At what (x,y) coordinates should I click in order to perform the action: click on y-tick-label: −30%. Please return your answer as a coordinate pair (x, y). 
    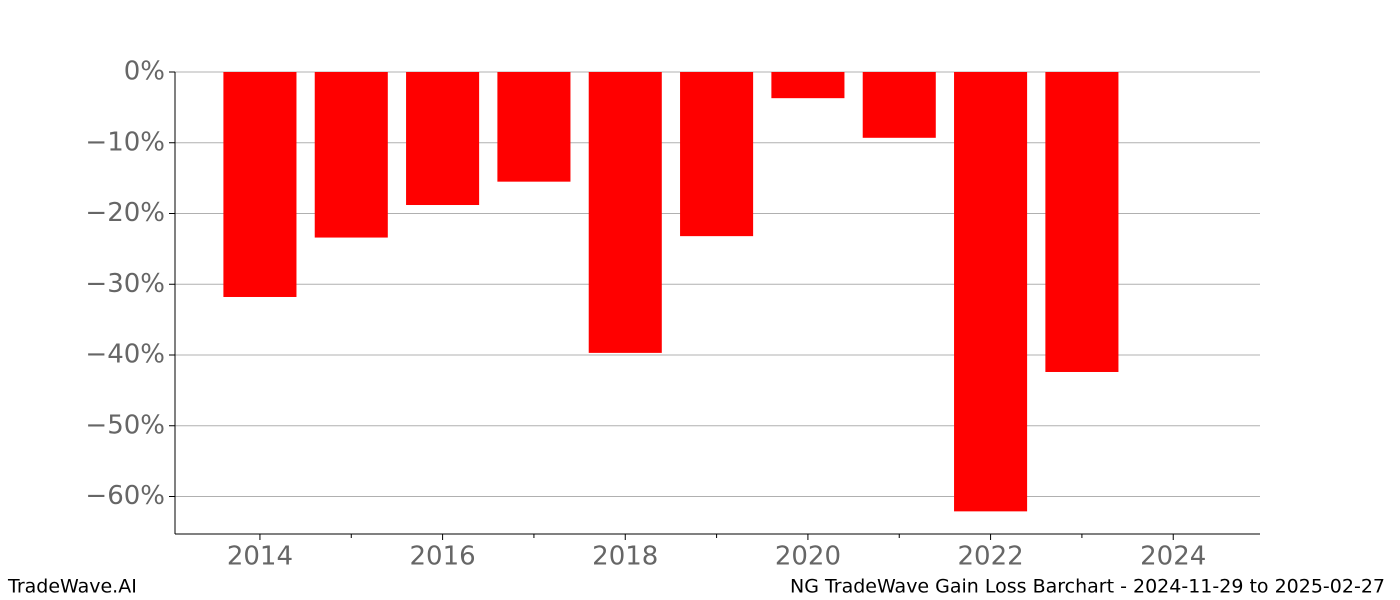
    Looking at the image, I should click on (125, 284).